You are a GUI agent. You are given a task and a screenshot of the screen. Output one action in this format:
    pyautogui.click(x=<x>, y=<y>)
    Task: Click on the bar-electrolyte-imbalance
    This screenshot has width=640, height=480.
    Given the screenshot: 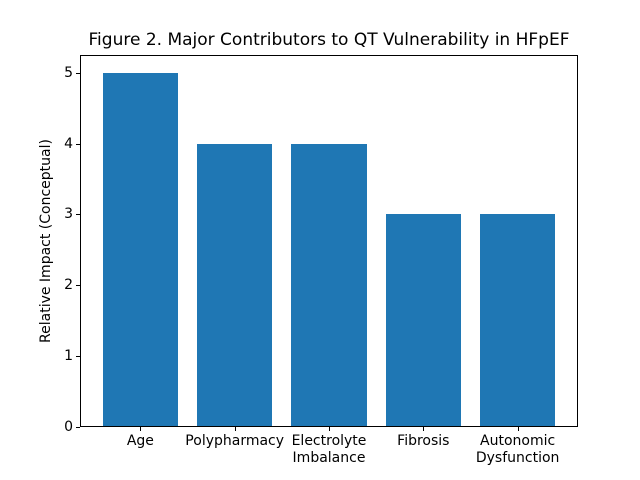 What is the action you would take?
    pyautogui.click(x=329, y=285)
    